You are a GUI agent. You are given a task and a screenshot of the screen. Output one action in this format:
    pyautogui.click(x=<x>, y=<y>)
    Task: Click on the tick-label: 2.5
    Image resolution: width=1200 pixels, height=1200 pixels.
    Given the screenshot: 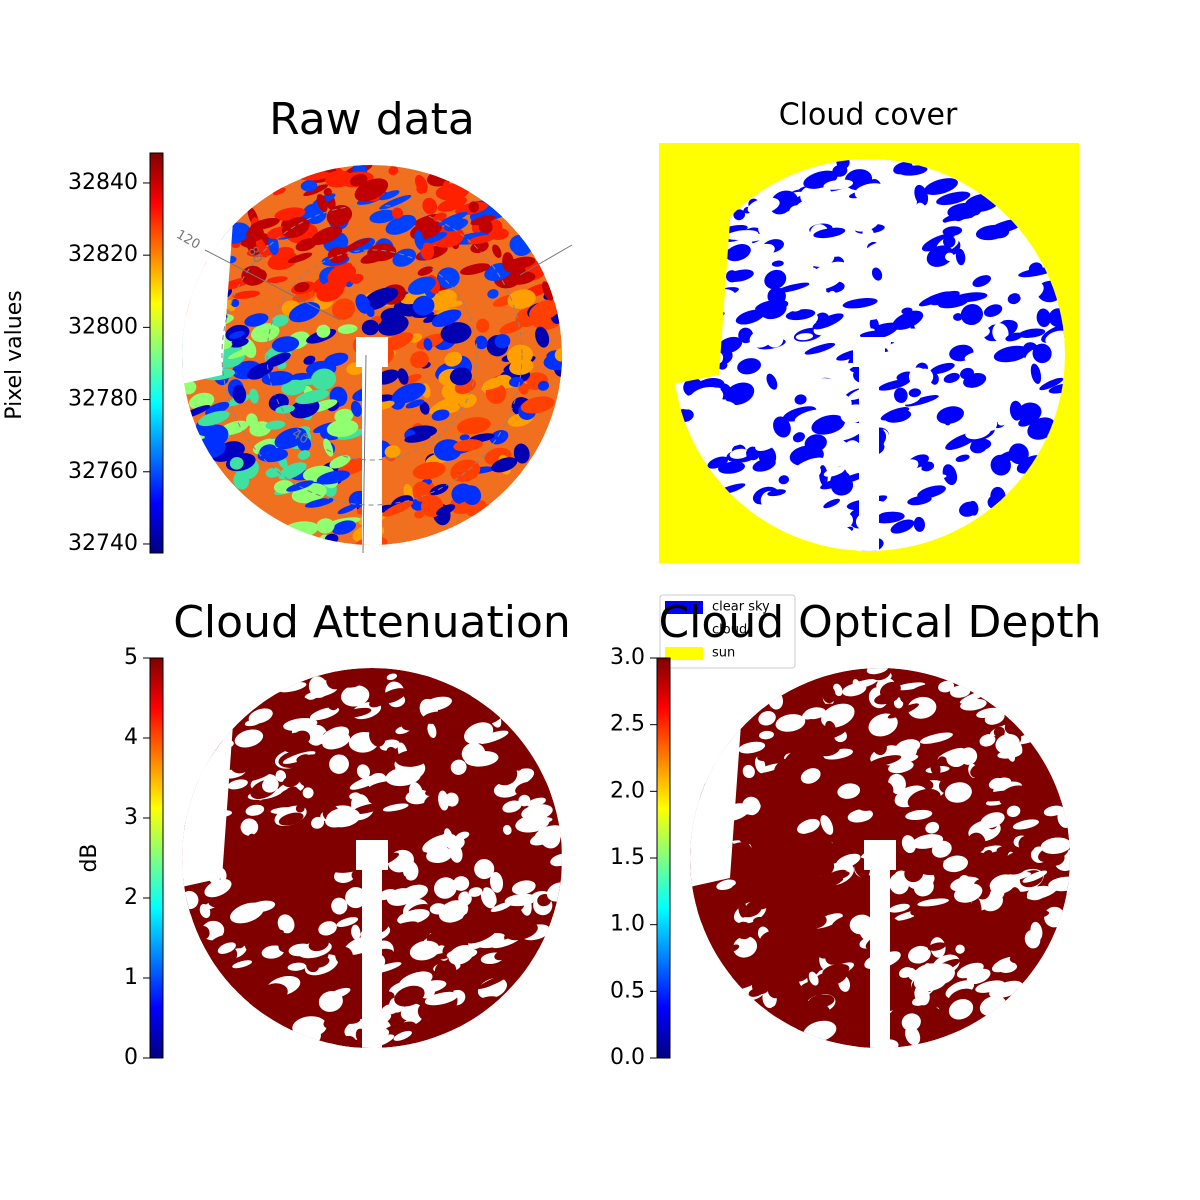 What is the action you would take?
    pyautogui.click(x=627, y=724)
    